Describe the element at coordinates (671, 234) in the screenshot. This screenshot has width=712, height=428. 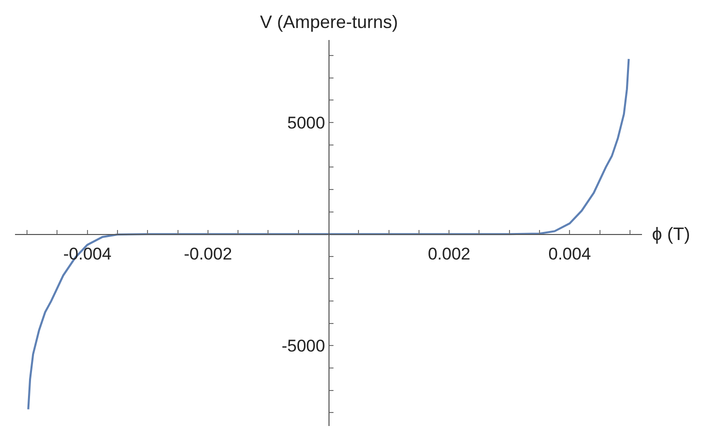
I see `x-axis-title: ϕ (T)` at that location.